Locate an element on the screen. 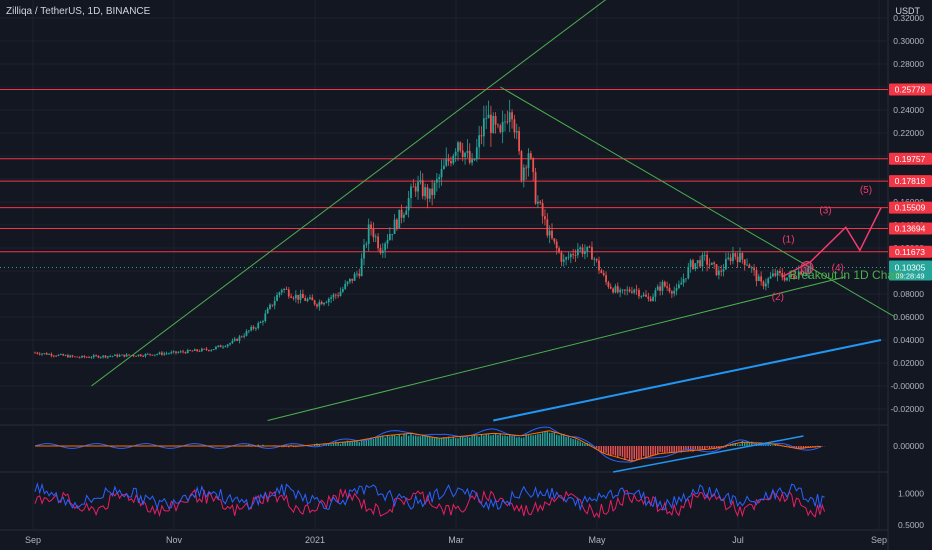 The image size is (932, 550). price-level-tag is located at coordinates (910, 89).